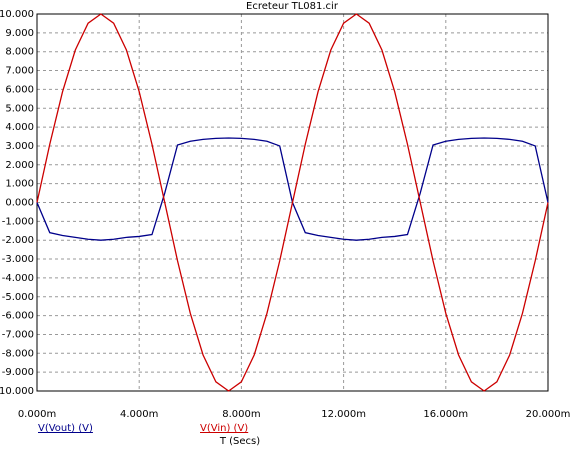 The image size is (572, 452). Describe the element at coordinates (65, 428) in the screenshot. I see `legend-entry: V(Vout) (V)` at that location.